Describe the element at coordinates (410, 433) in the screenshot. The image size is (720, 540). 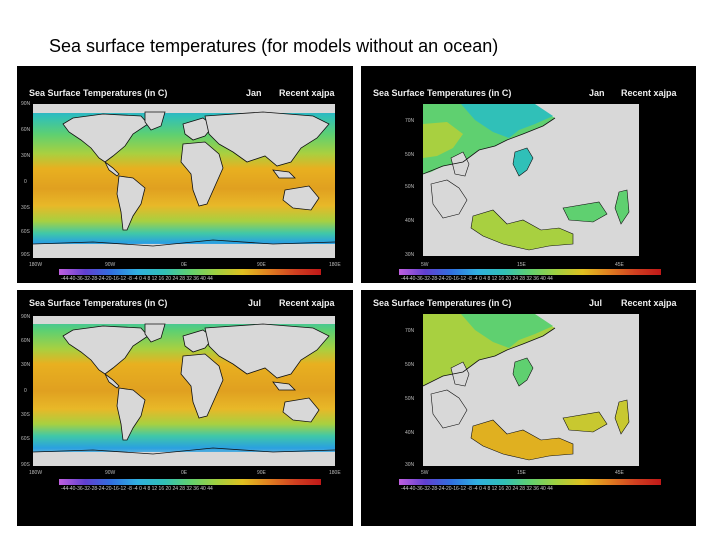
I see `lat-label: 40N` at that location.